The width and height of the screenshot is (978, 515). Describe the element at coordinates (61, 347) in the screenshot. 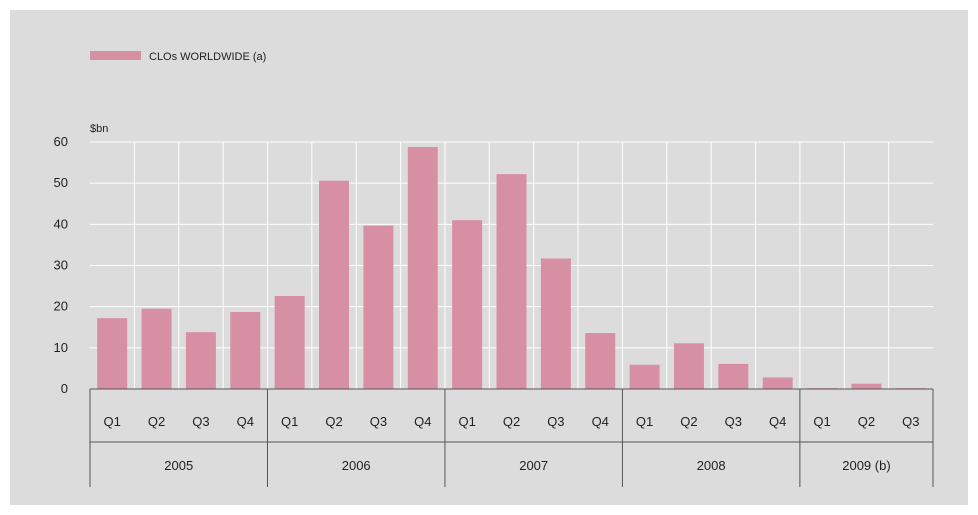

I see `y-tick-label: 10` at that location.